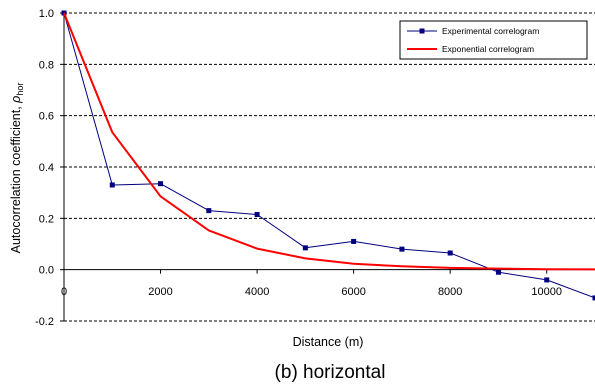  I want to click on chart-caption: (b) horizontal, so click(330, 372).